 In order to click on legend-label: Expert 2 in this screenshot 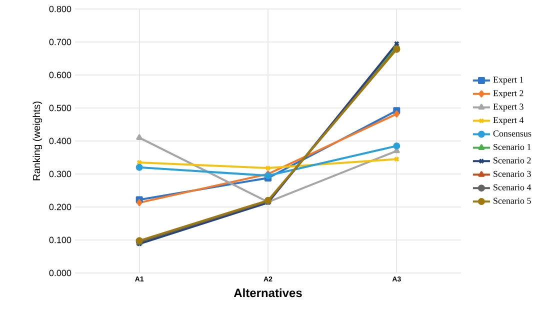, I will do `click(508, 94)`.